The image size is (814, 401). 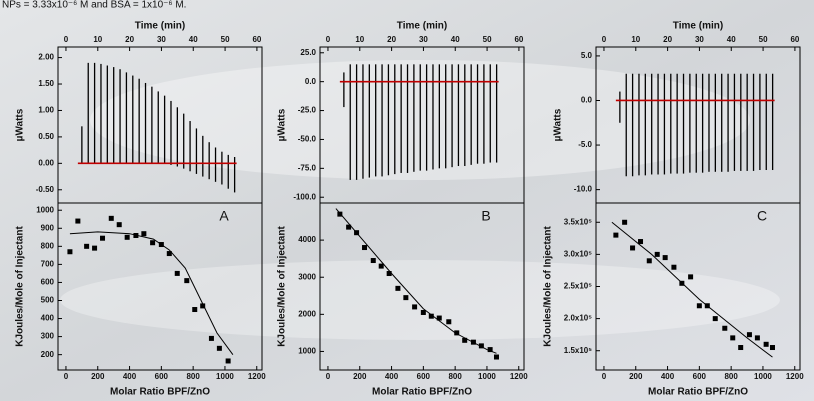 What do you see at coordinates (485, 216) in the screenshot?
I see `panel-letter: B` at bounding box center [485, 216].